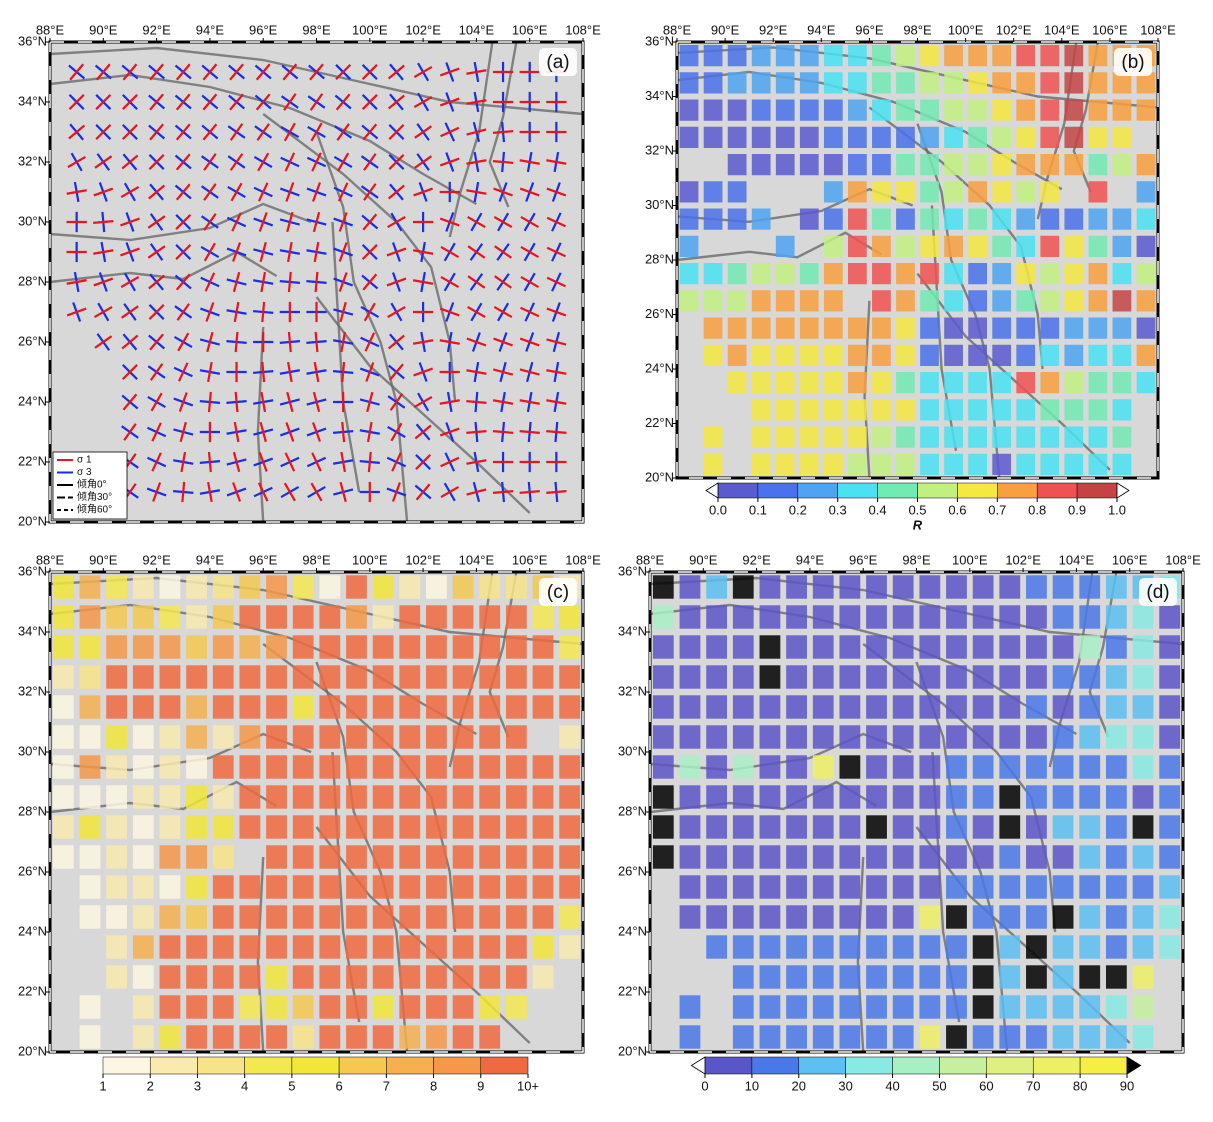 This screenshot has height=1122, width=1213. I want to click on y-tick-label: 24°N, so click(32, 930).